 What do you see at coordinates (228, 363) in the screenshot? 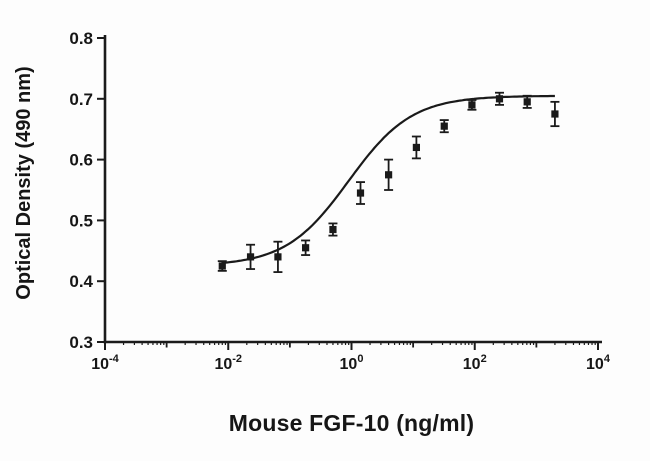
I see `x-tick-label: 10⁻²` at bounding box center [228, 363].